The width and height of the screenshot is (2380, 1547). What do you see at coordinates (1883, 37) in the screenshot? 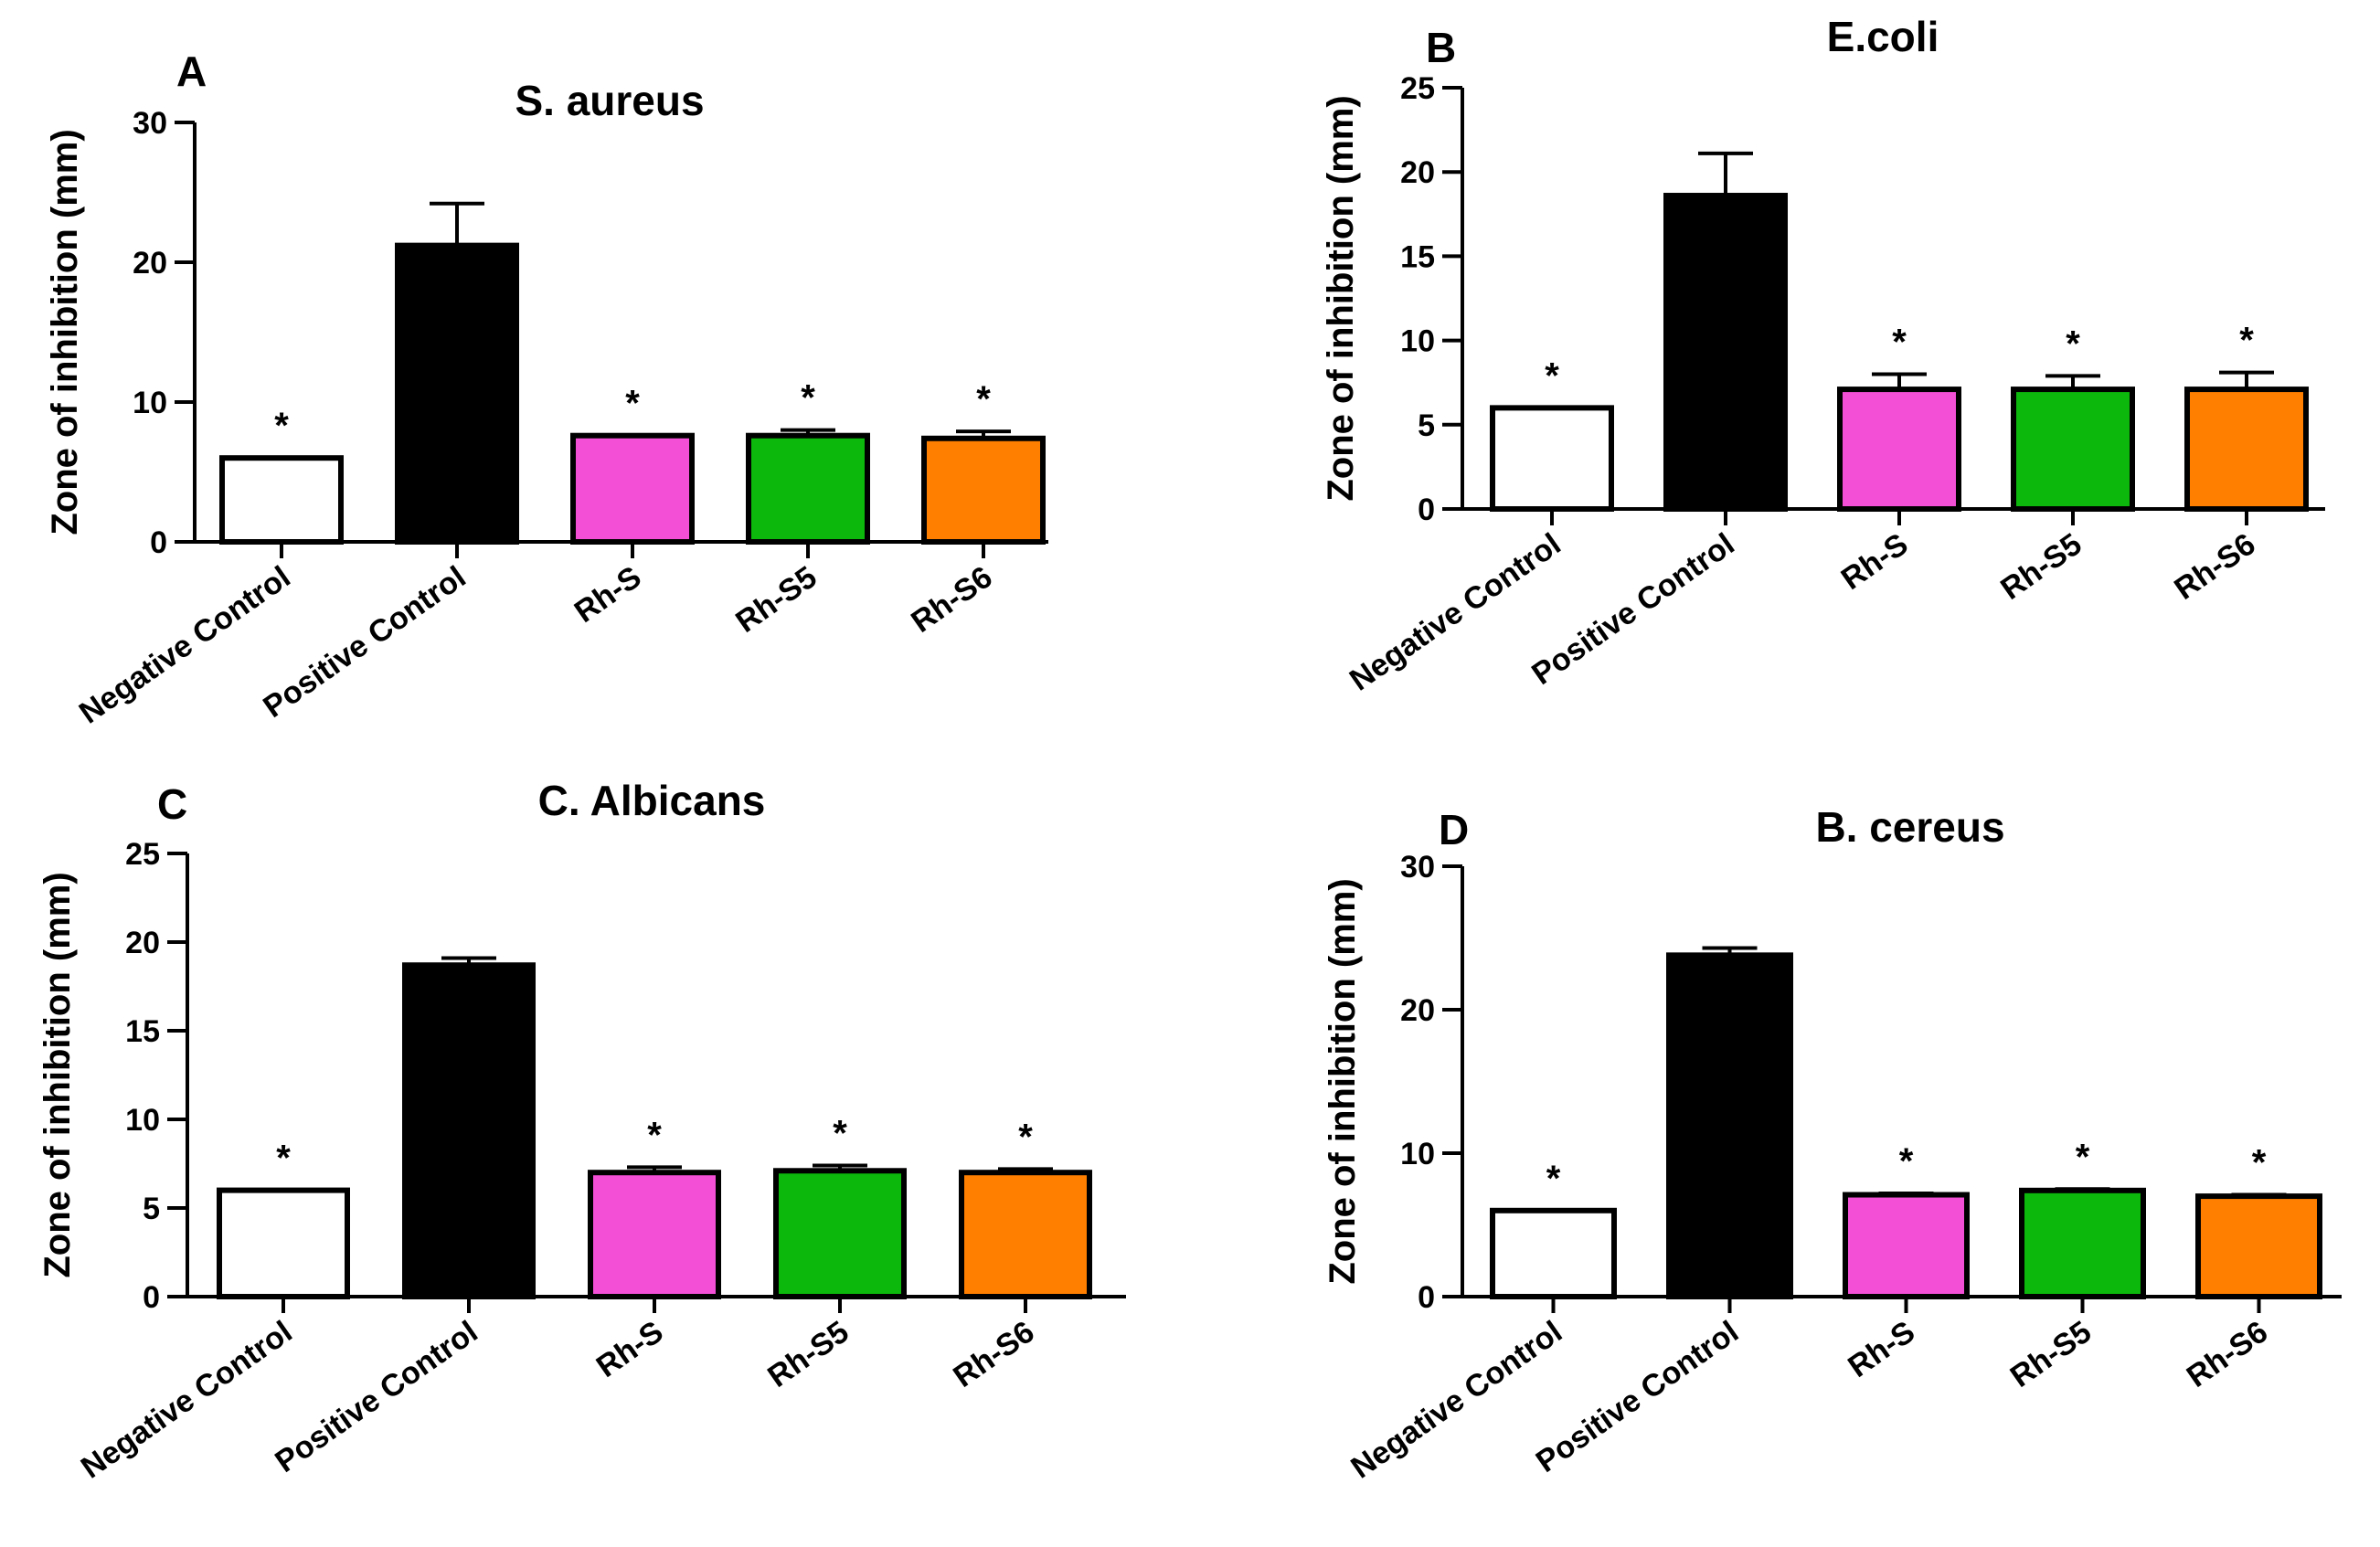
I see `chart-title: E.coli` at bounding box center [1883, 37].